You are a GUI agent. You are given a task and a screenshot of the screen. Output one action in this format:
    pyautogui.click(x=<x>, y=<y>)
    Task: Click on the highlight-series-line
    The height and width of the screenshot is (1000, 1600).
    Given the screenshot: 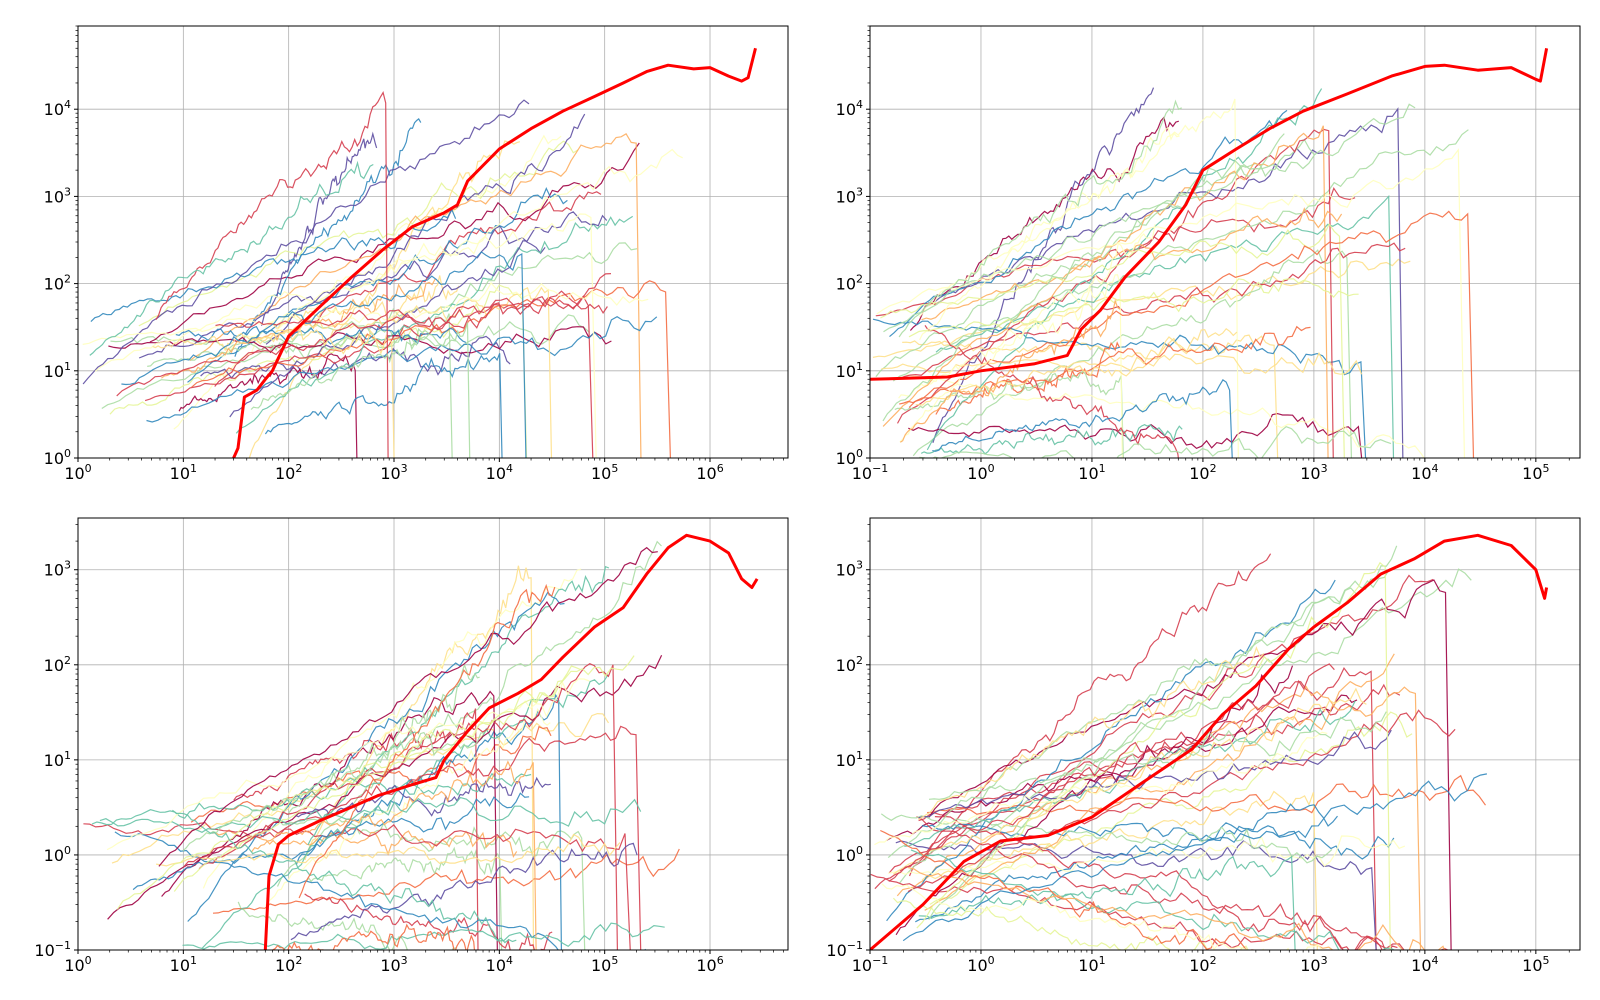 What is the action you would take?
    pyautogui.click(x=1209, y=214)
    